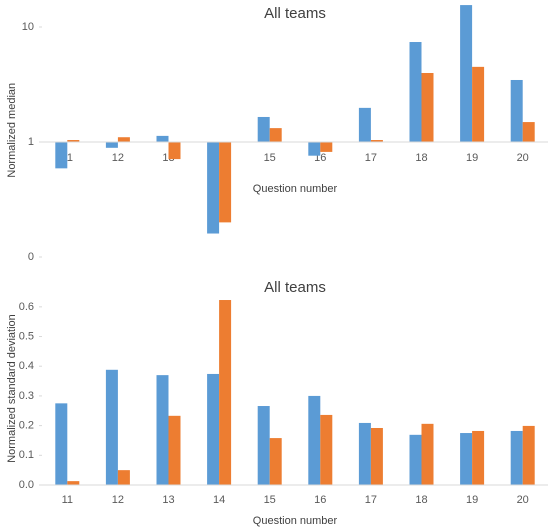 This screenshot has height=532, width=550. I want to click on y-tick-label: 1, so click(31, 142).